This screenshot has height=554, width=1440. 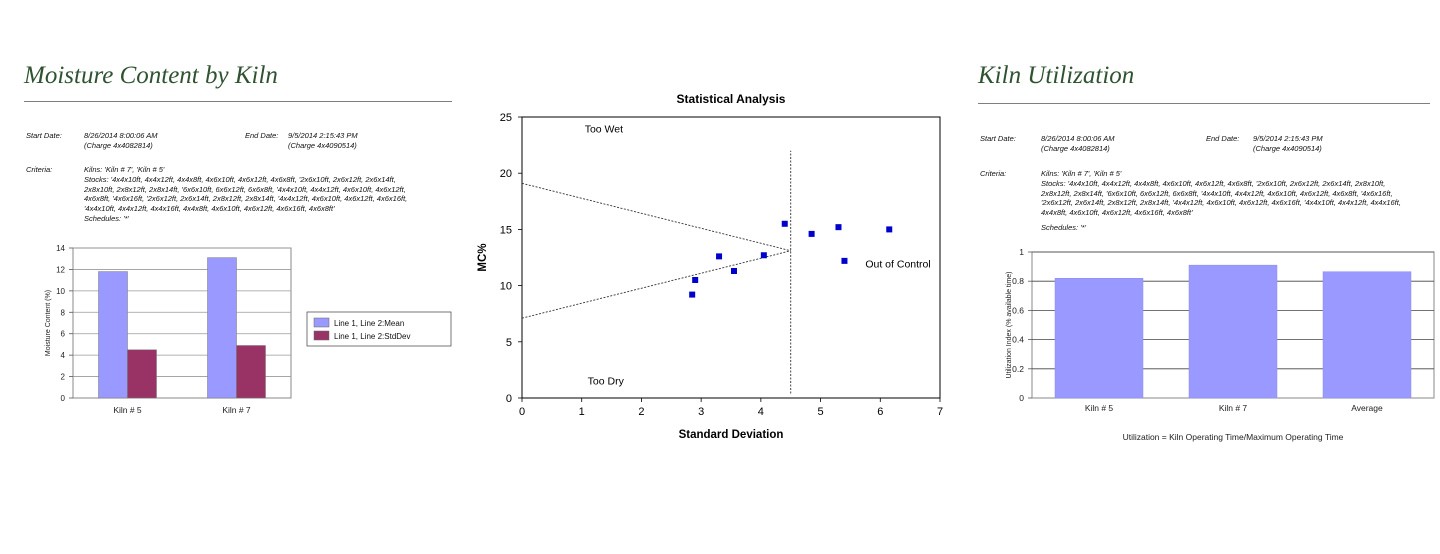 What do you see at coordinates (63, 334) in the screenshot?
I see `y-tick-label: 6` at bounding box center [63, 334].